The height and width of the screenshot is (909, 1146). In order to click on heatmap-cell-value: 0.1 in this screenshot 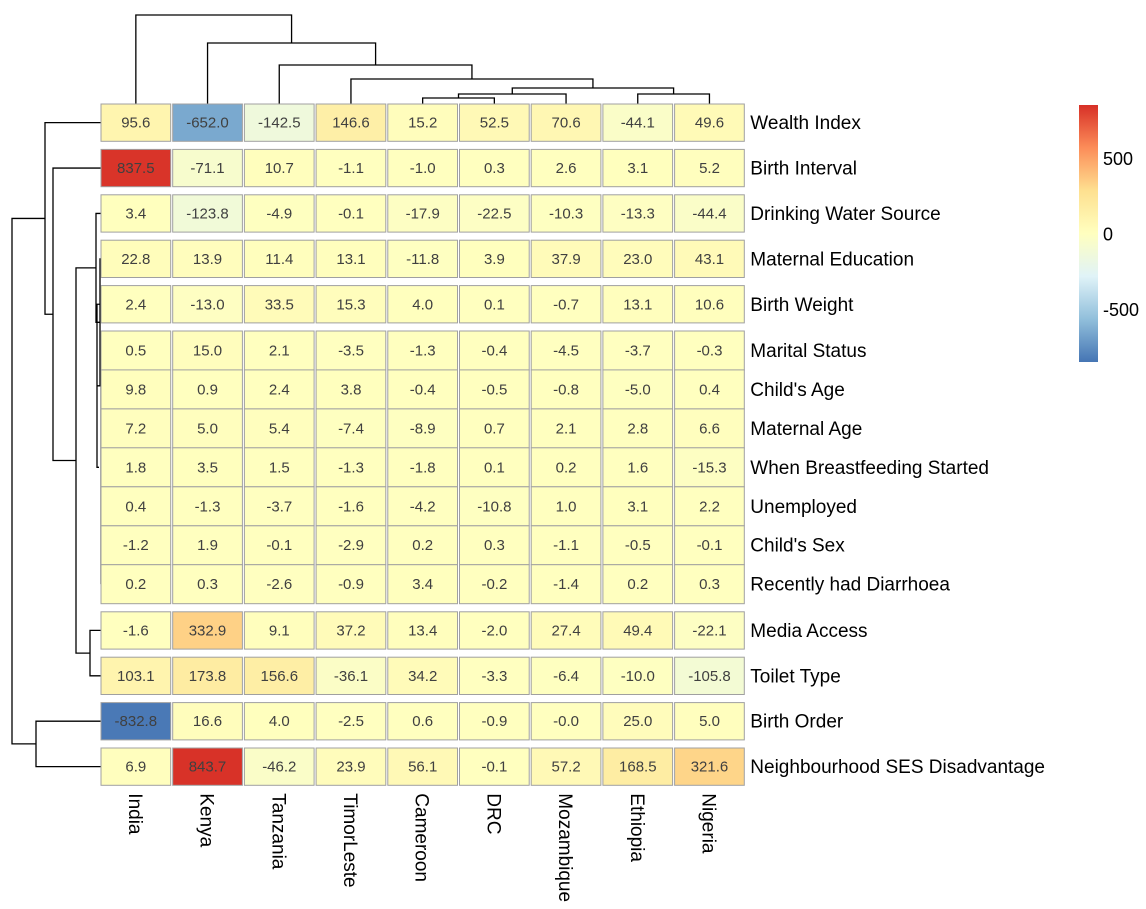, I will do `click(494, 467)`.